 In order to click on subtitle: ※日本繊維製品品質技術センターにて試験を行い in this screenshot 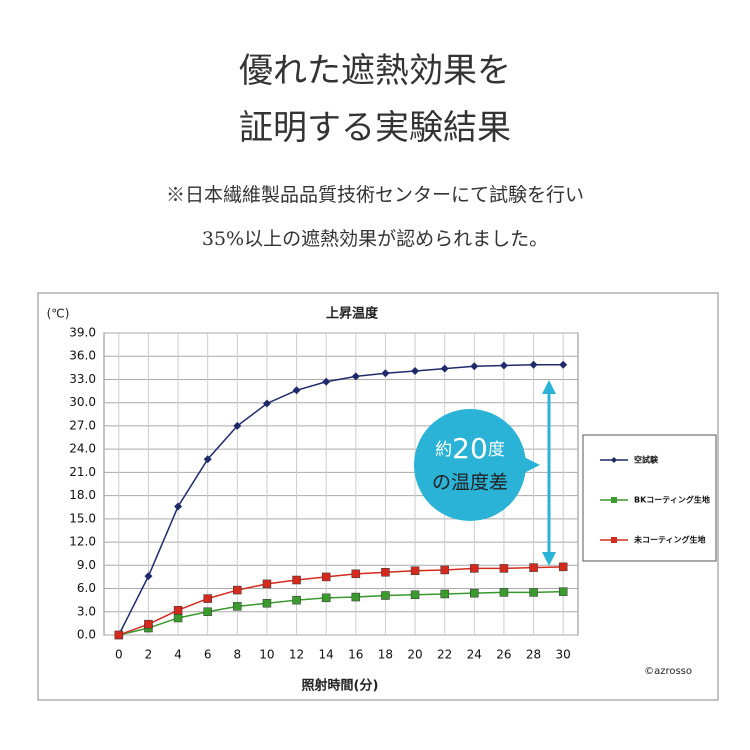, I will do `click(375, 195)`.